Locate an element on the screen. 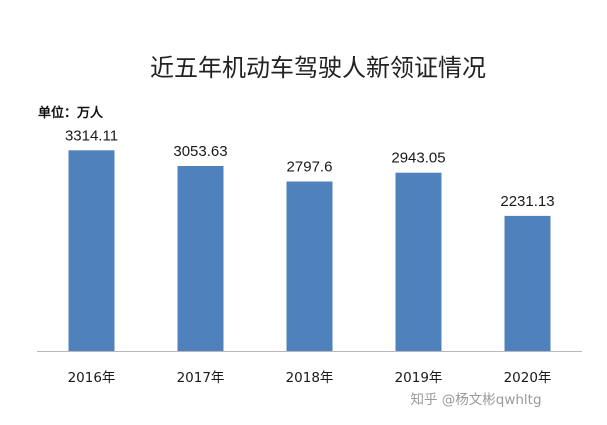  x-tick-label-0: 2016年 is located at coordinates (92, 378).